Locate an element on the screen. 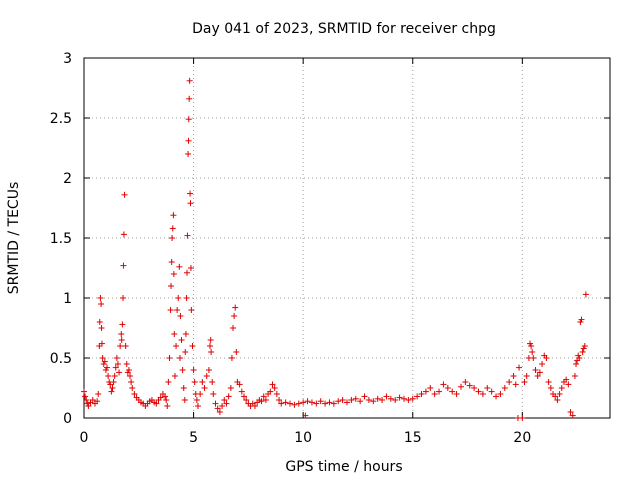  y-tick-label: 2.5 is located at coordinates (61, 119).